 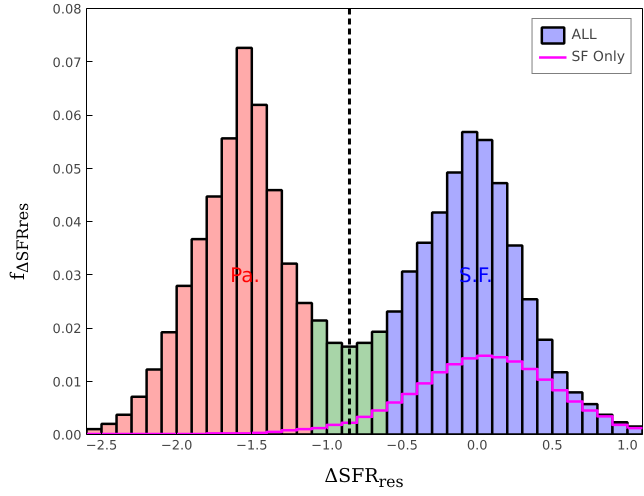 I want to click on y-tick-label: 0.01, so click(x=67, y=382).